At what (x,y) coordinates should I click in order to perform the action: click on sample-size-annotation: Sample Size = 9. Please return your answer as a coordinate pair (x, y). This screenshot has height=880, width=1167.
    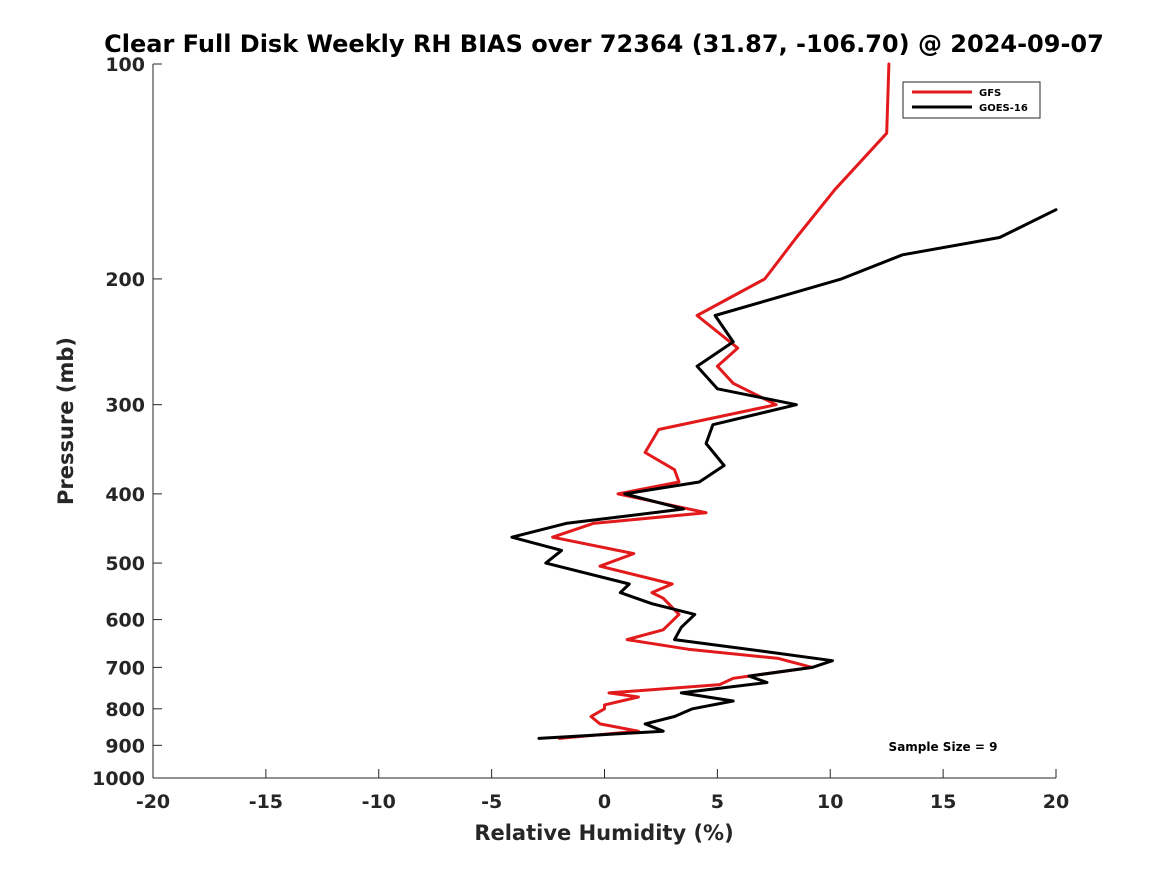
    Looking at the image, I should click on (943, 747).